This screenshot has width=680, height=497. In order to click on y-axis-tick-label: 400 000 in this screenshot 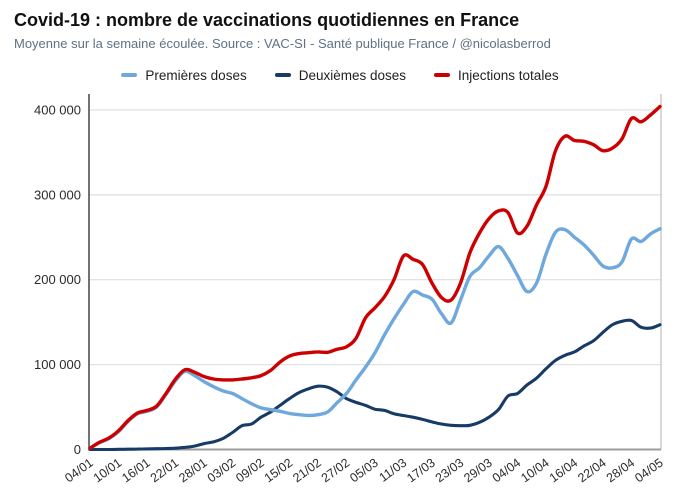, I will do `click(57, 109)`.